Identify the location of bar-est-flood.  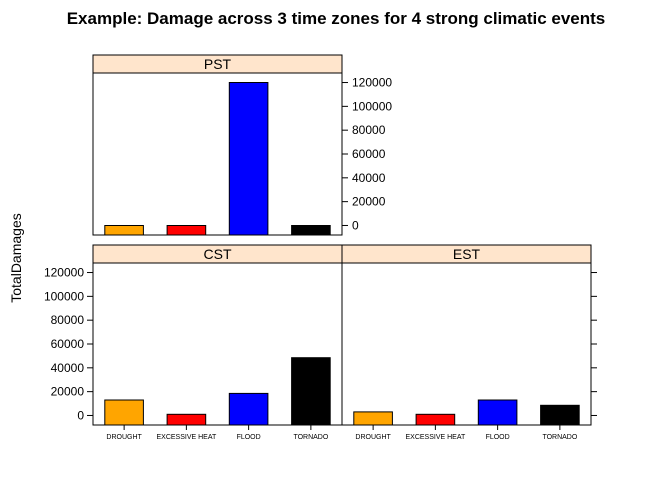
(497, 412).